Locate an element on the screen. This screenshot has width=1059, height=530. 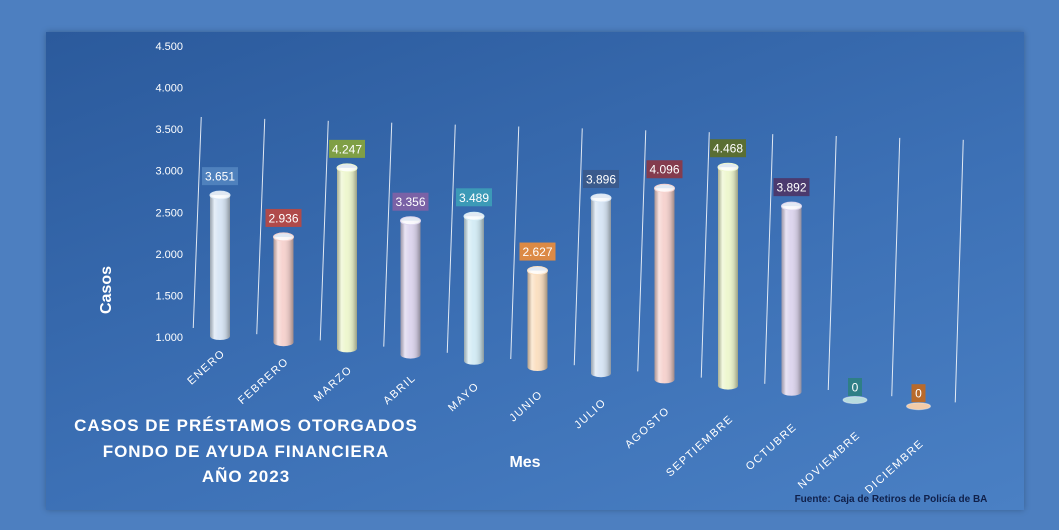
data-label: 3.896 is located at coordinates (601, 178).